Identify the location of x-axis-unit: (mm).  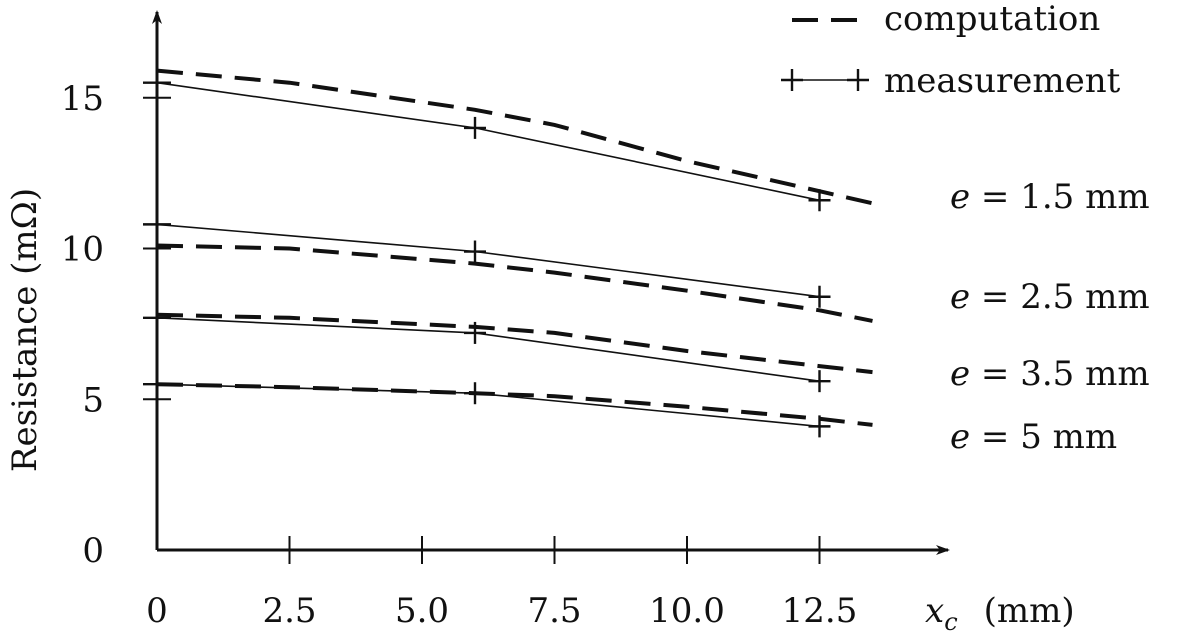
(1029, 611).